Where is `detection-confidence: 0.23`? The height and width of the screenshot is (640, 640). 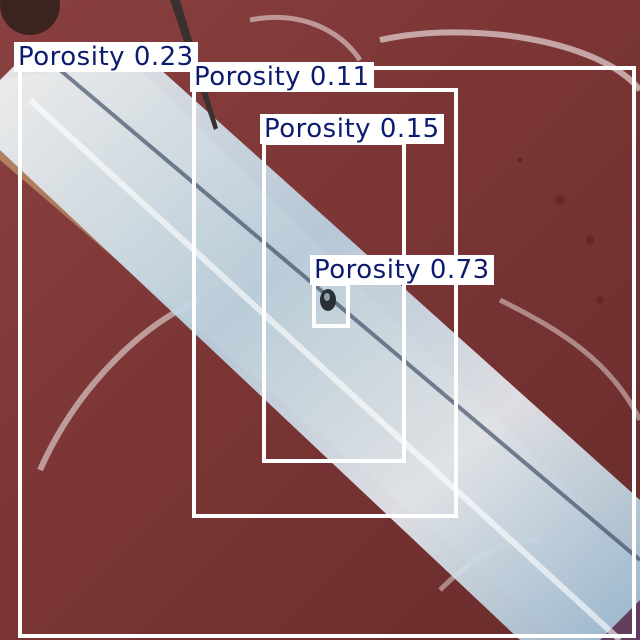 detection-confidence: 0.23 is located at coordinates (163, 57).